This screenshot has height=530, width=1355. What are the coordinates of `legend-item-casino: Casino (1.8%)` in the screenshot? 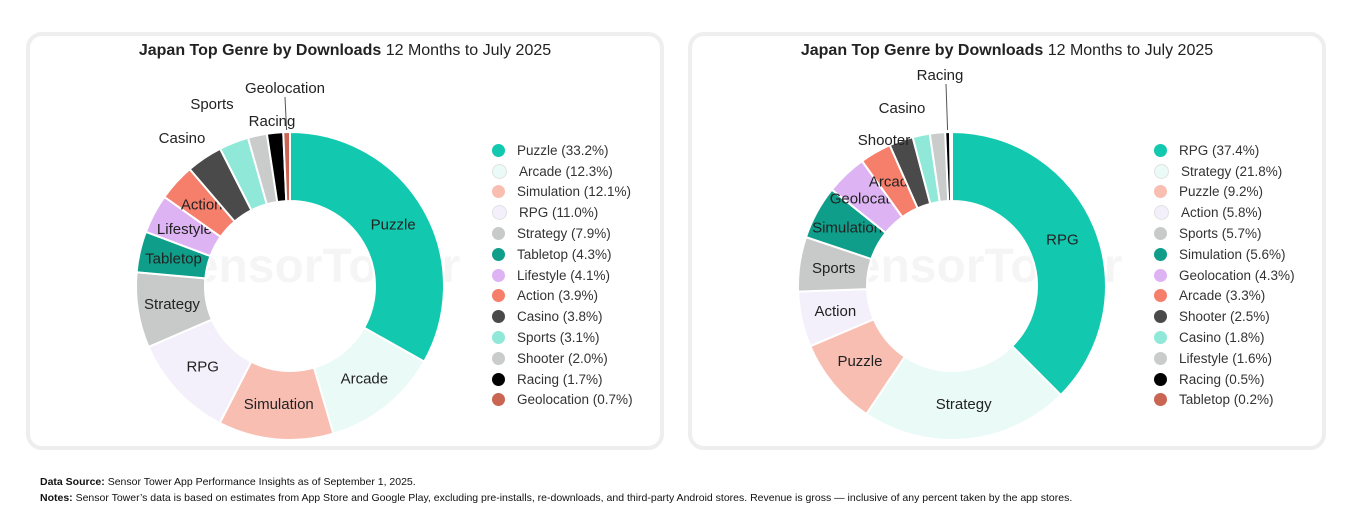 It's located at (1224, 337).